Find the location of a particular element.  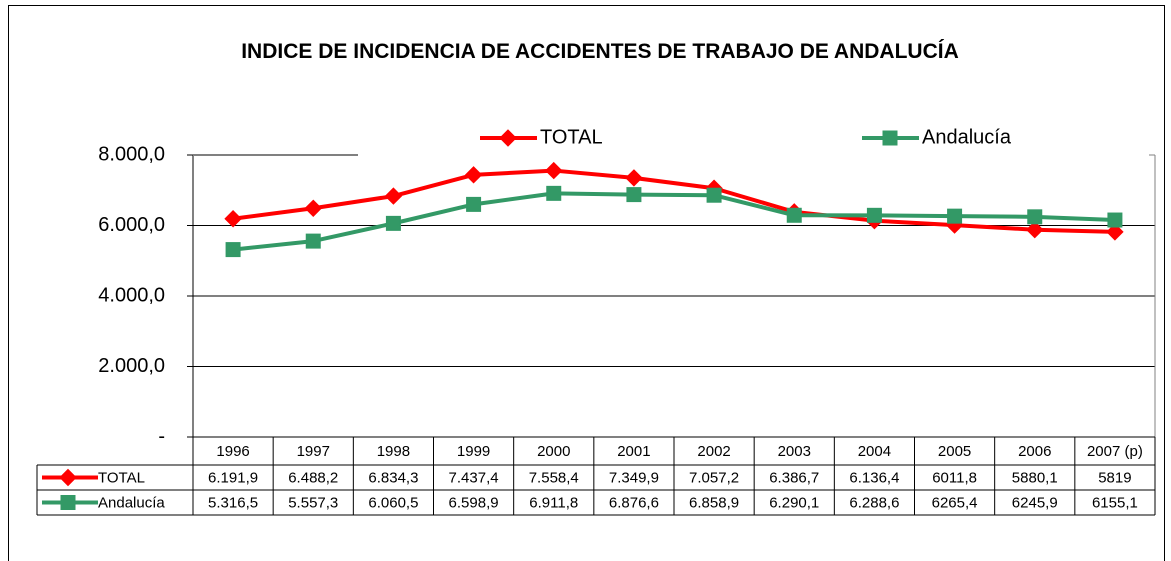

x-tick-label: 2001 is located at coordinates (633, 451).